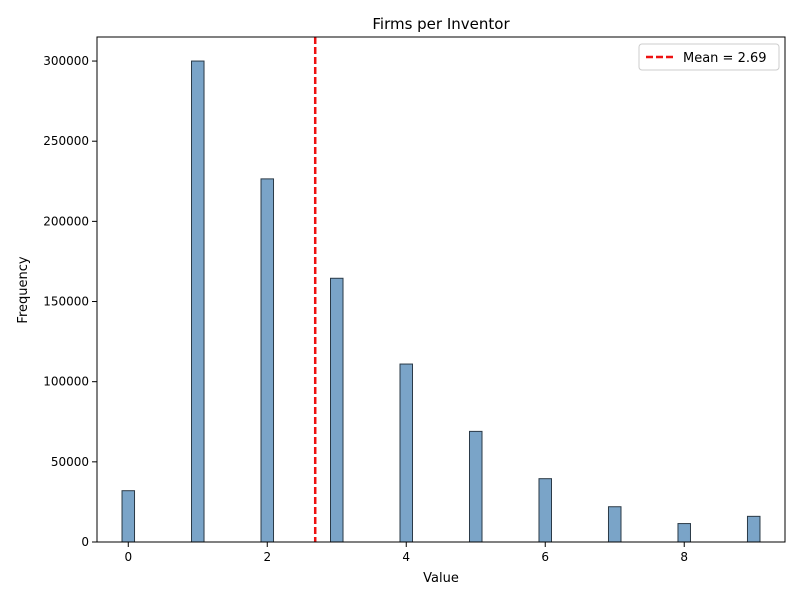 Image resolution: width=800 pixels, height=600 pixels. Describe the element at coordinates (441, 24) in the screenshot. I see `chart-title: Firms per Inventor` at that location.